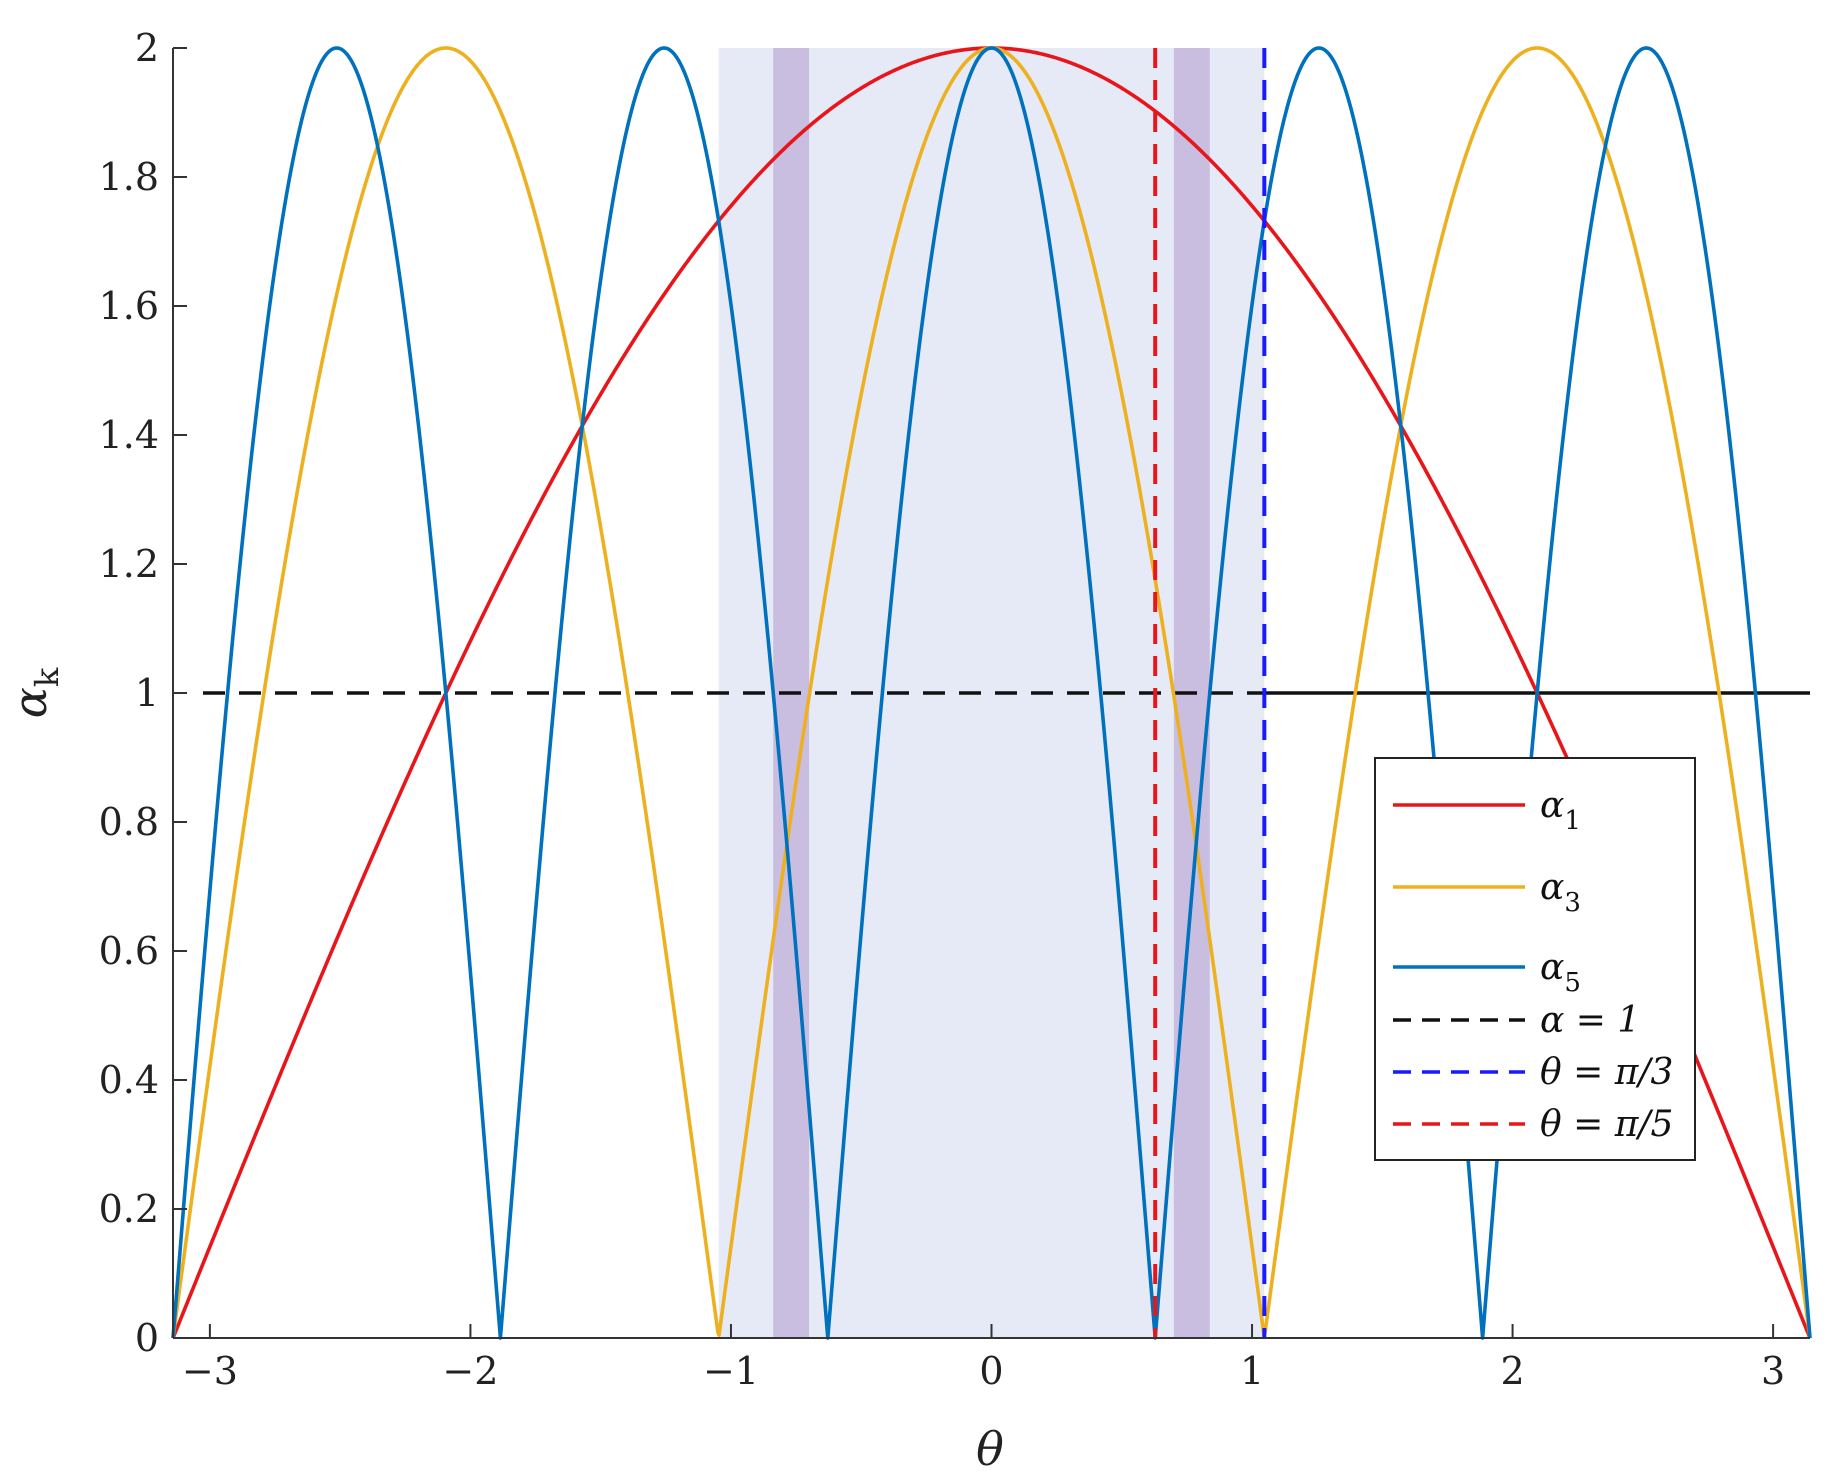 This screenshot has width=1824, height=1480. I want to click on legend-label: α = 1, so click(1590, 1020).